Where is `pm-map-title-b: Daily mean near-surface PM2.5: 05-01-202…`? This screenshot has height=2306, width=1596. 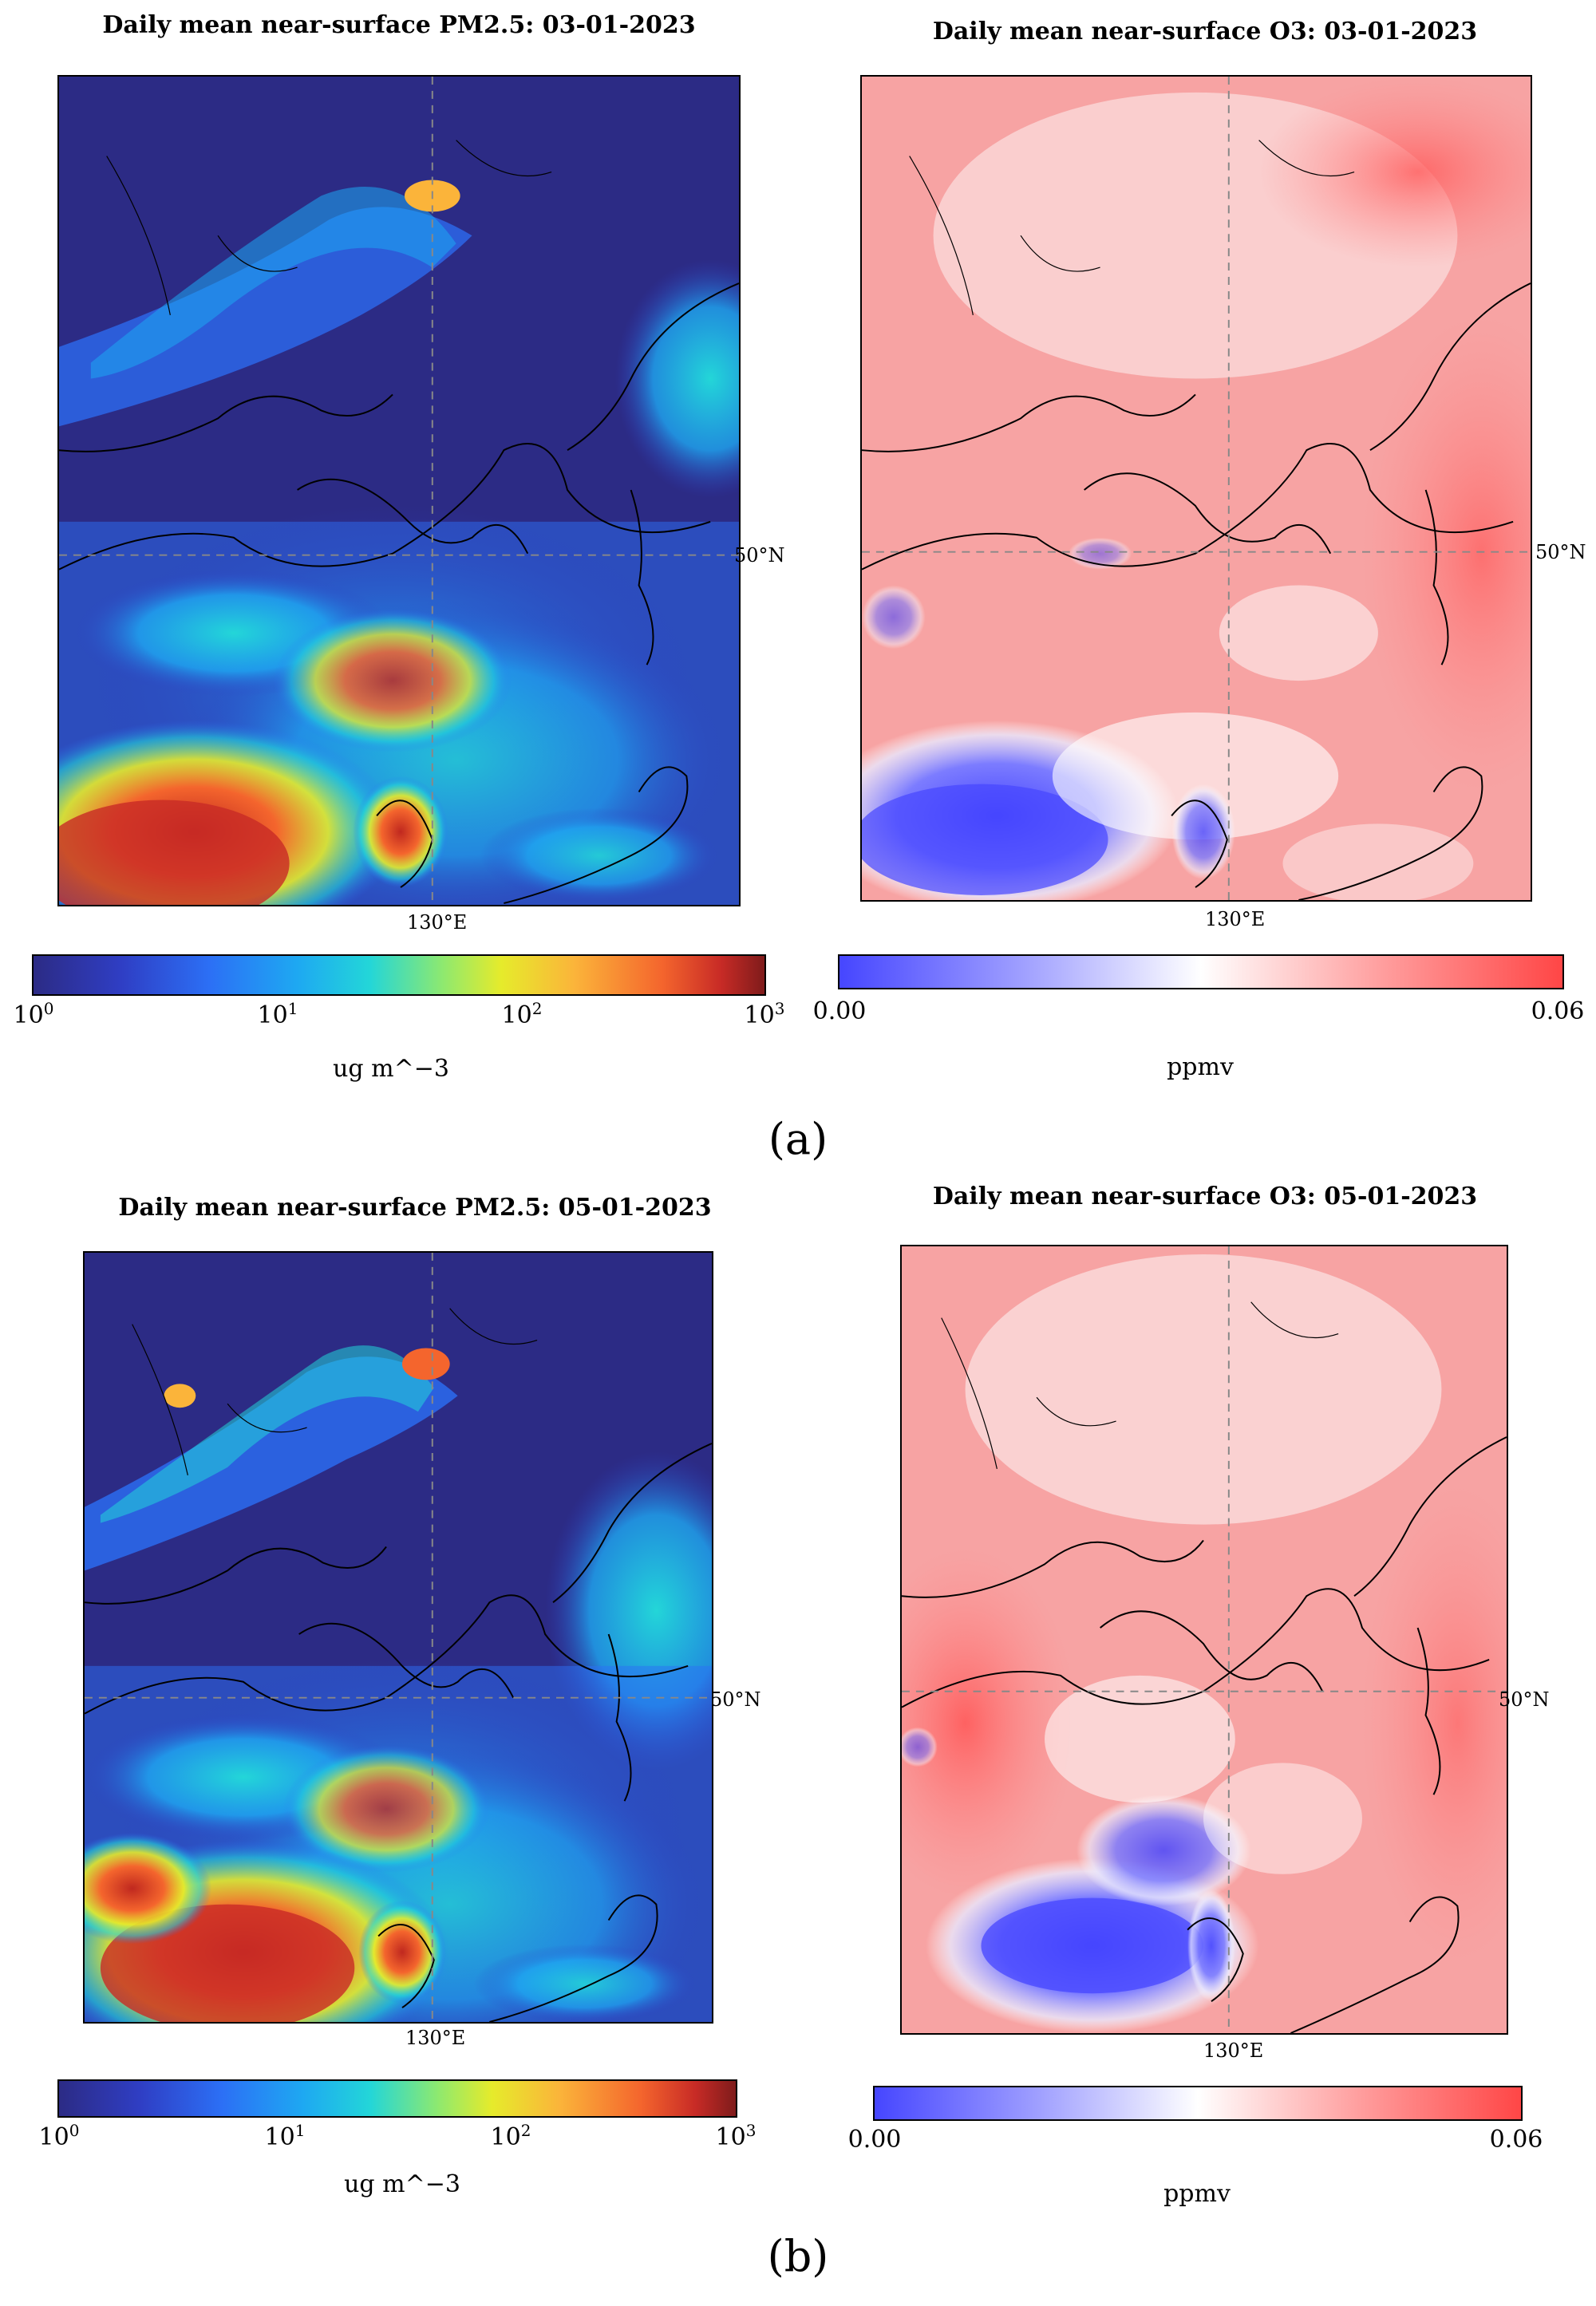 pm-map-title-b: Daily mean near-surface PM2.5: 05-01-202… is located at coordinates (415, 1208).